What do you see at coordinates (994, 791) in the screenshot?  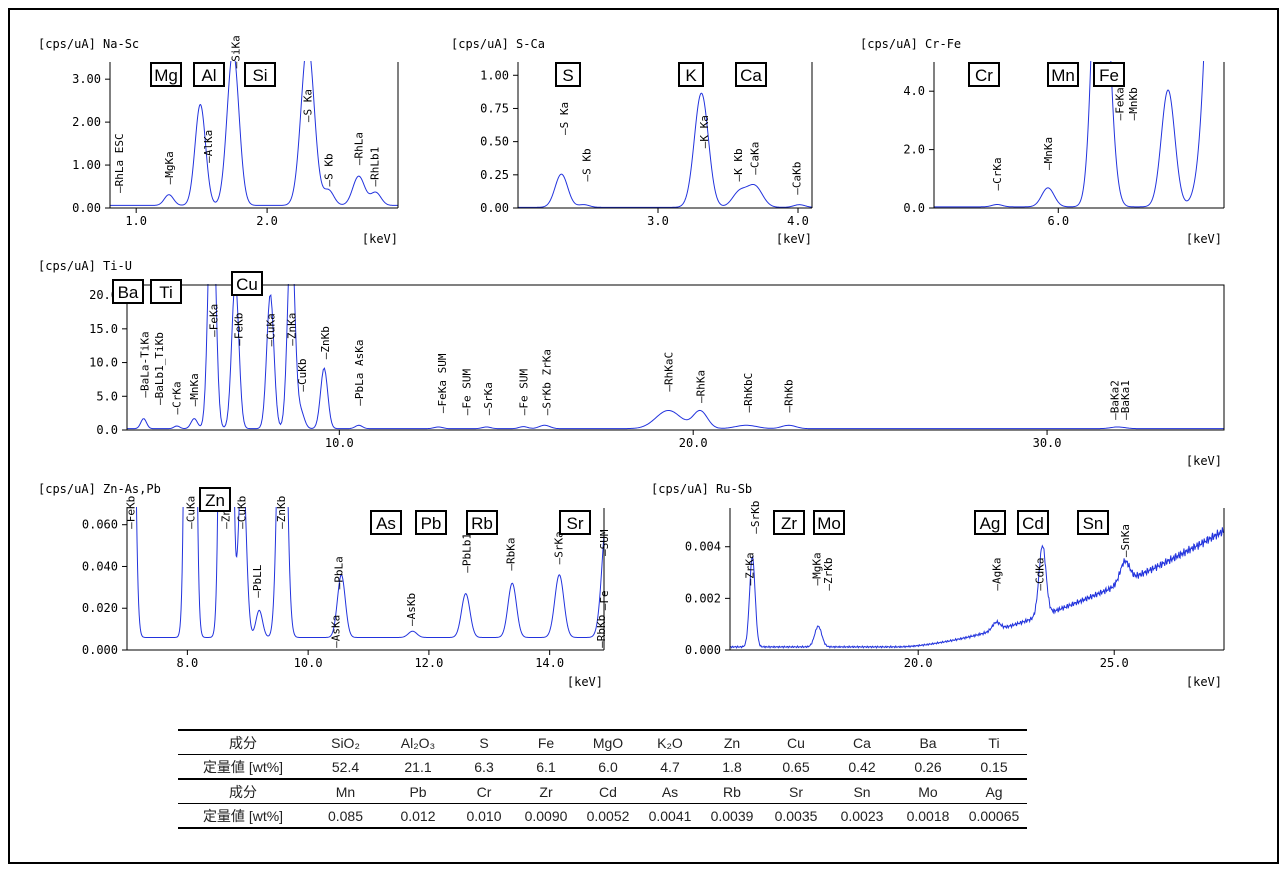 I see `component-cell: Ag` at bounding box center [994, 791].